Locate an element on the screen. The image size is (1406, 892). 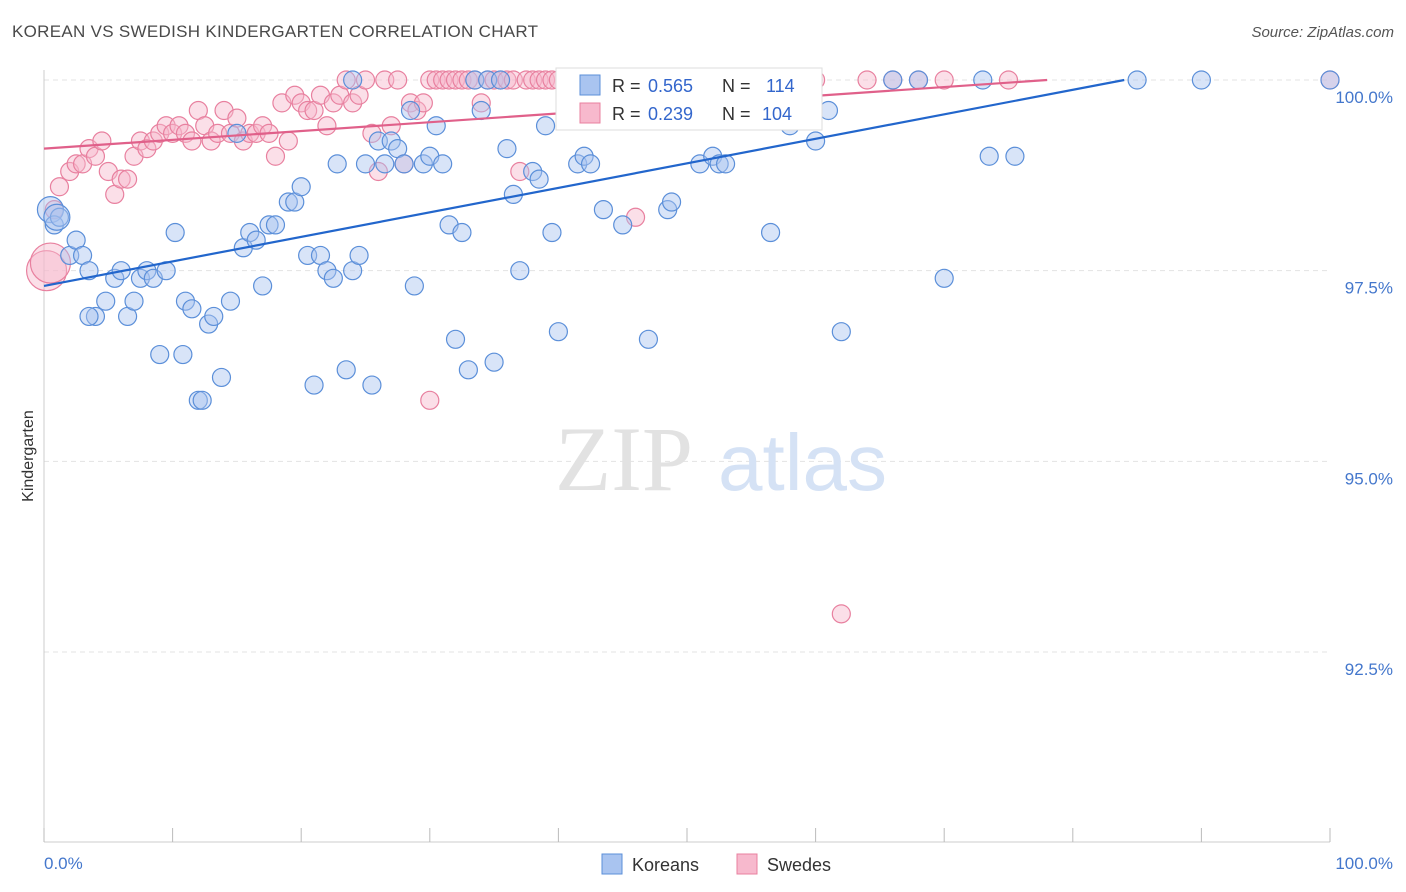
swedes-trendline is located at coordinates (545, 114).